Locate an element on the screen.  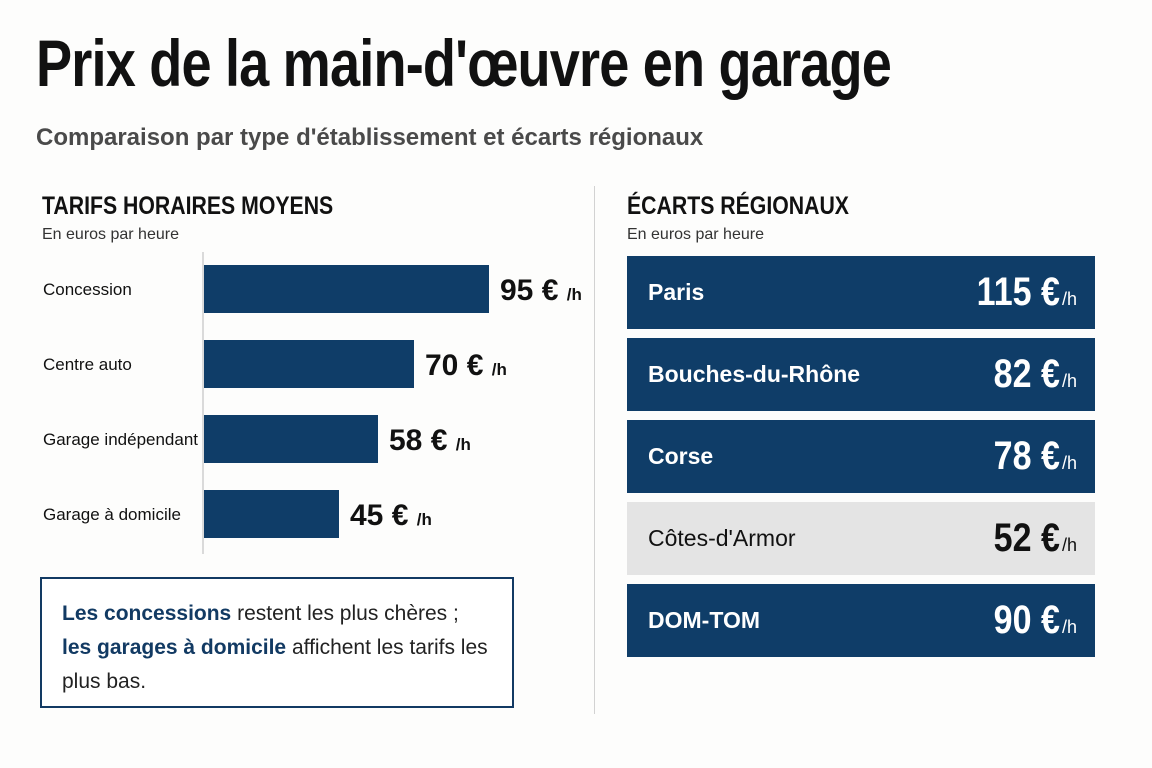
bar-value-label: 45 € /h is located at coordinates (391, 515).